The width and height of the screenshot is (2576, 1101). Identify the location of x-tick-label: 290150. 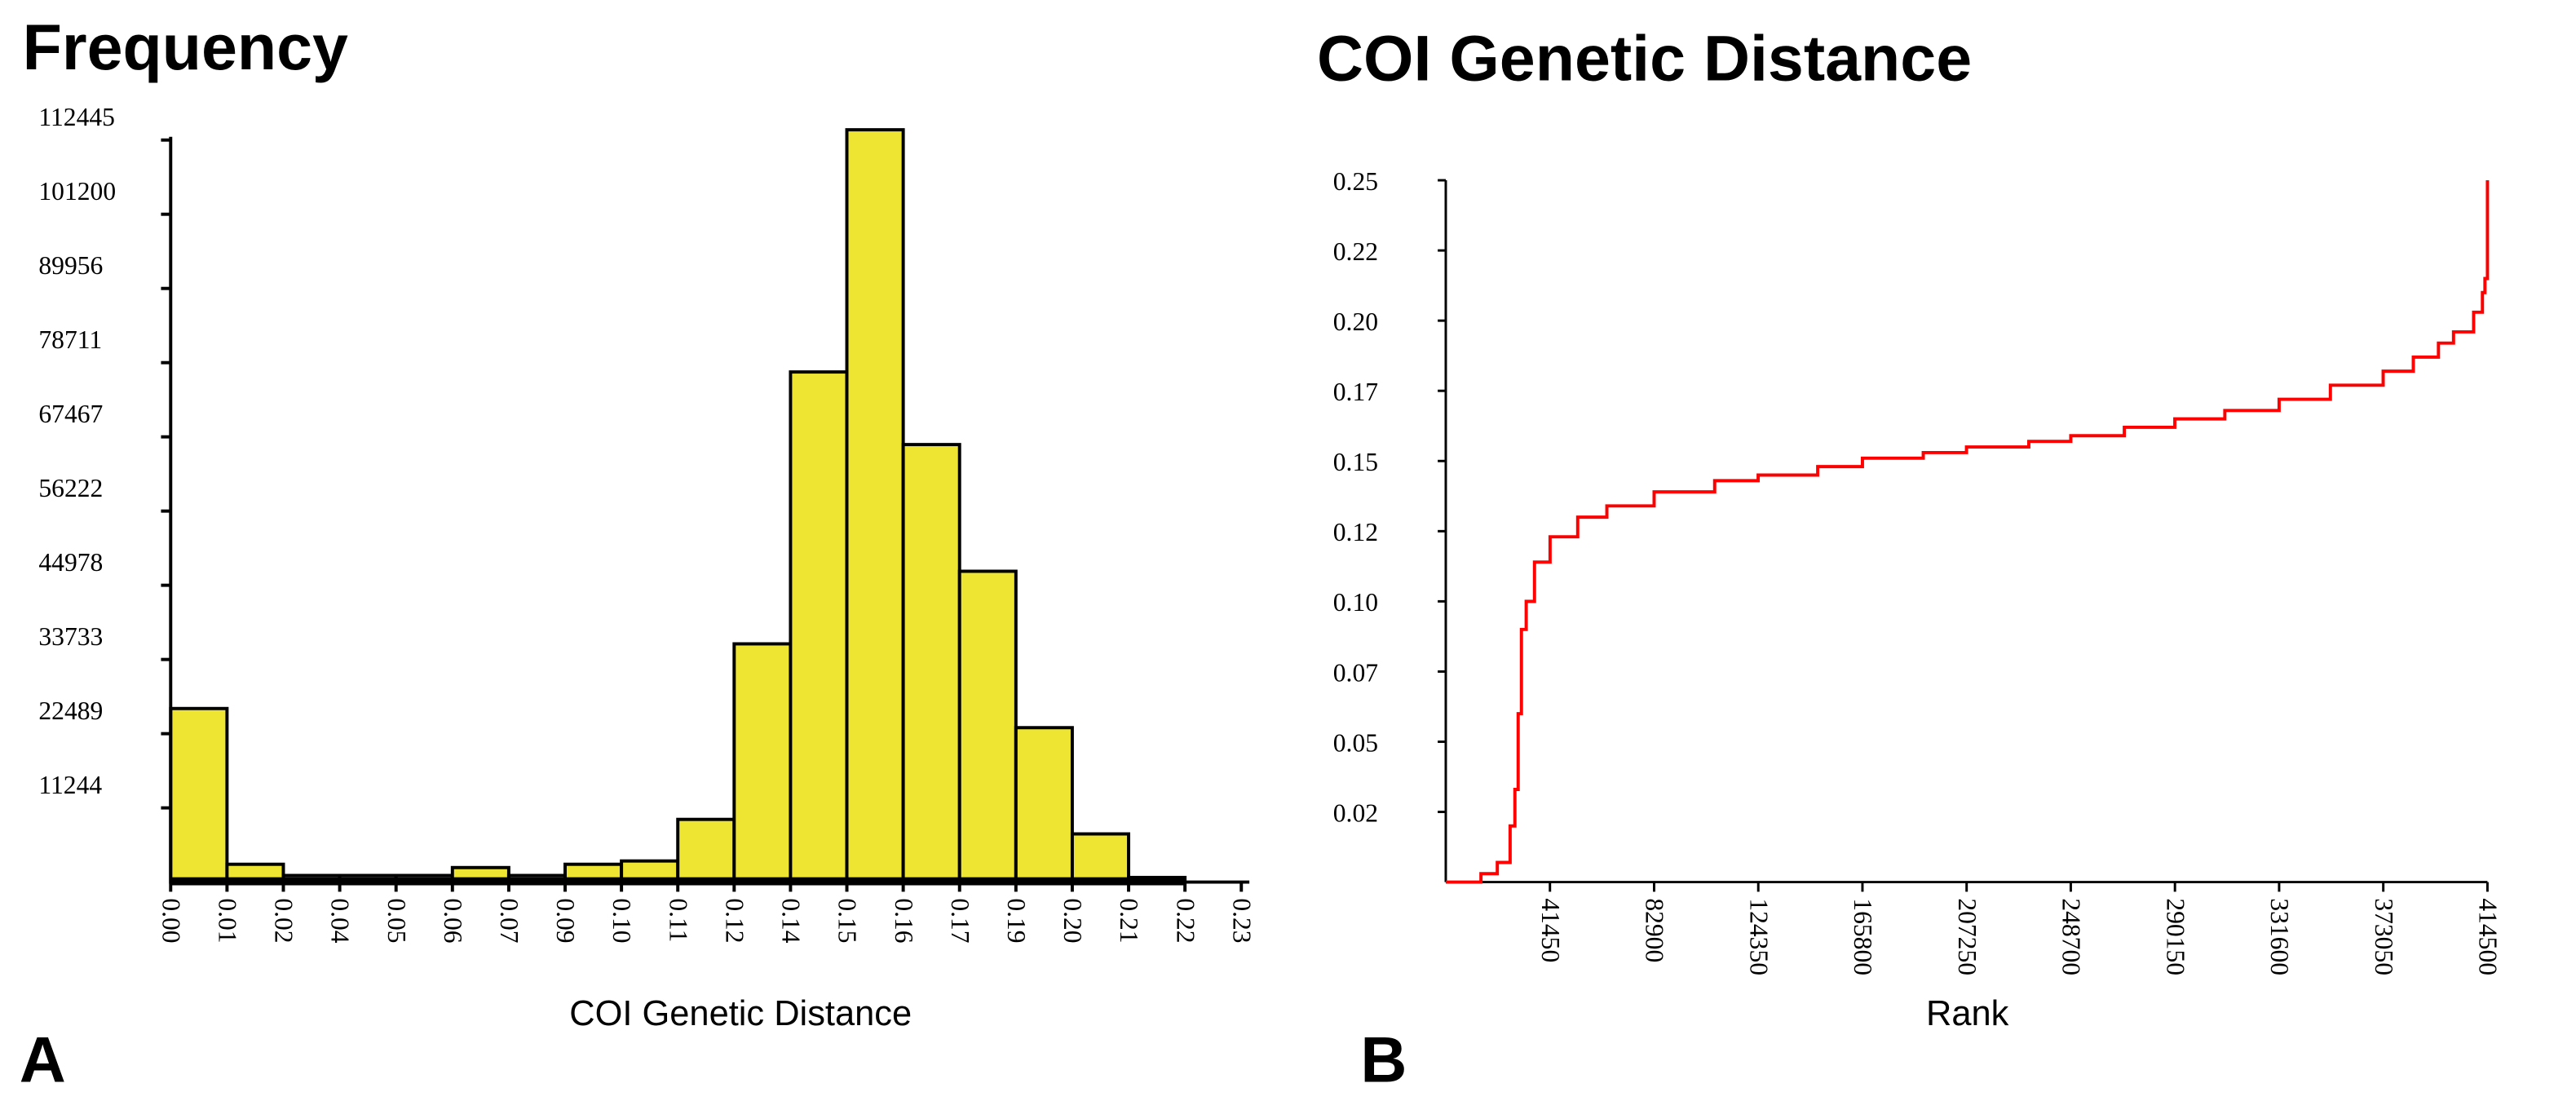
(2175, 936).